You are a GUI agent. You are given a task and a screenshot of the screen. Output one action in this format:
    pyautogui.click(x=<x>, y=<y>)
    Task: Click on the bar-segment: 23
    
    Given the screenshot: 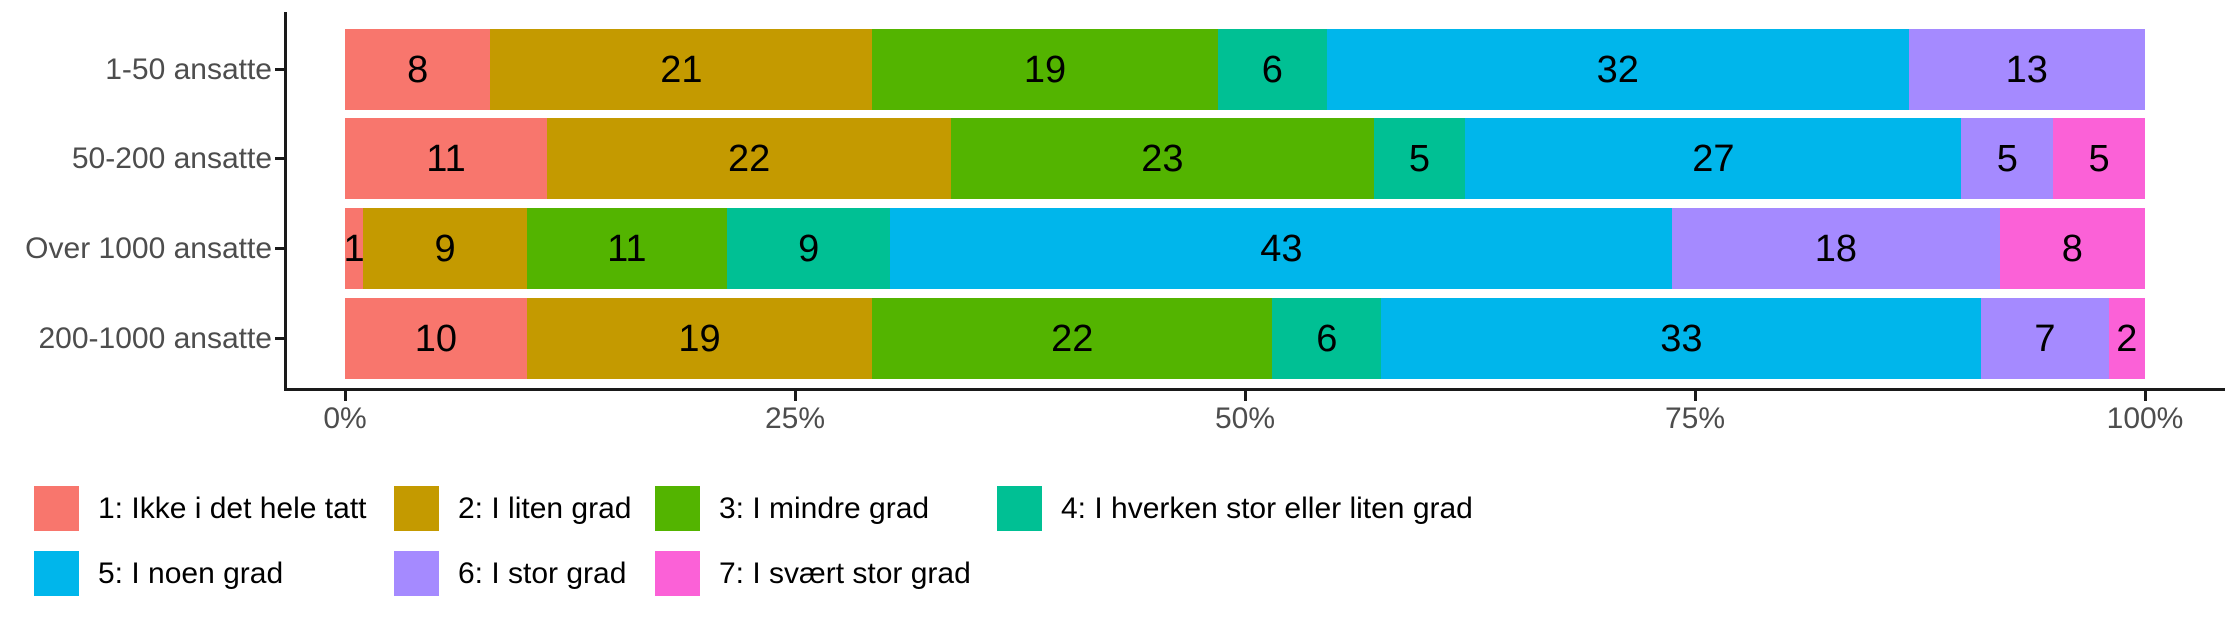 What is the action you would take?
    pyautogui.click(x=1162, y=158)
    